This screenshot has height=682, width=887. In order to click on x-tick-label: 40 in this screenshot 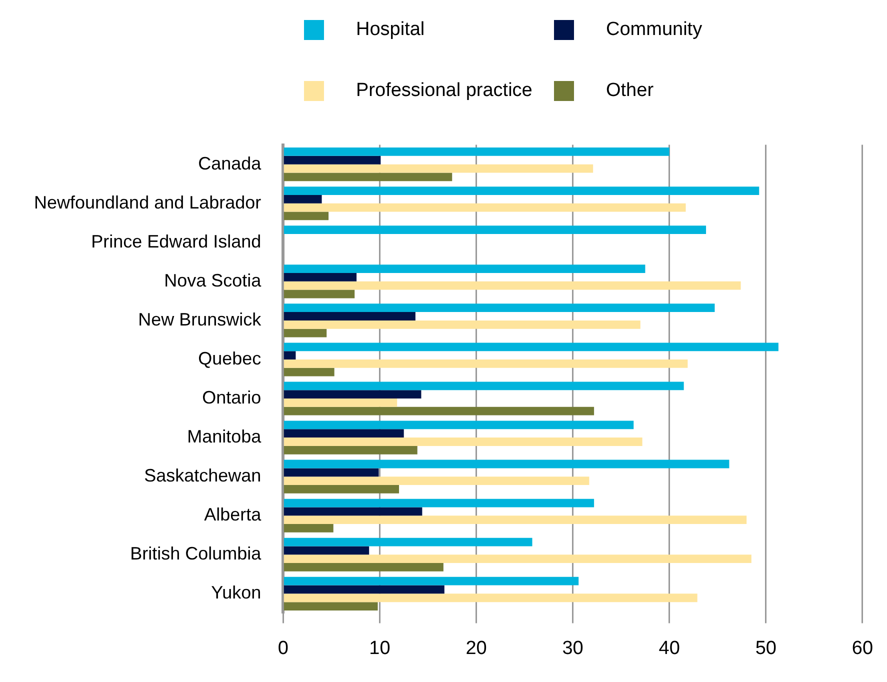, I will do `click(669, 648)`.